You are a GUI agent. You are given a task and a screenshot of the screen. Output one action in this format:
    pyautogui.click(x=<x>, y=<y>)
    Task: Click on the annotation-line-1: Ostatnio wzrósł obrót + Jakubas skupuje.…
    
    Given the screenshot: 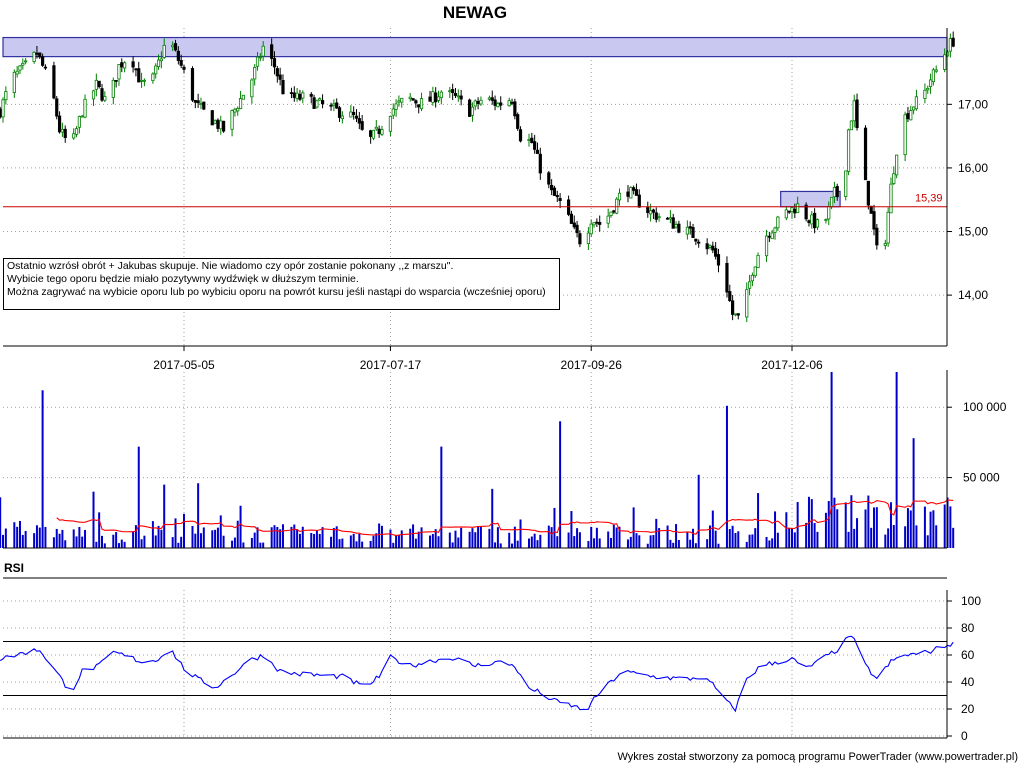 What is the action you would take?
    pyautogui.click(x=230, y=266)
    